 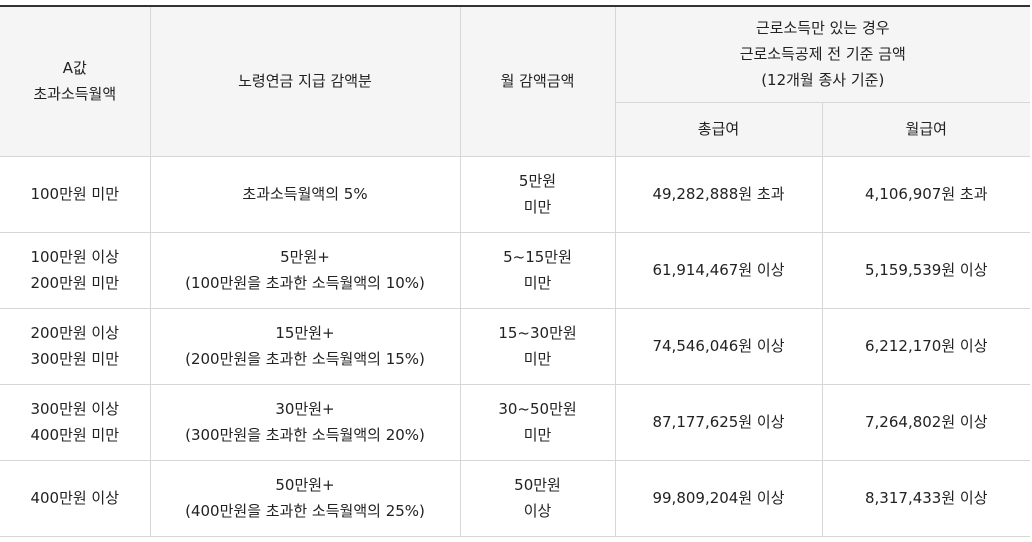 I want to click on cell-monthly-salary: 7,264,802원 이상, so click(x=926, y=422).